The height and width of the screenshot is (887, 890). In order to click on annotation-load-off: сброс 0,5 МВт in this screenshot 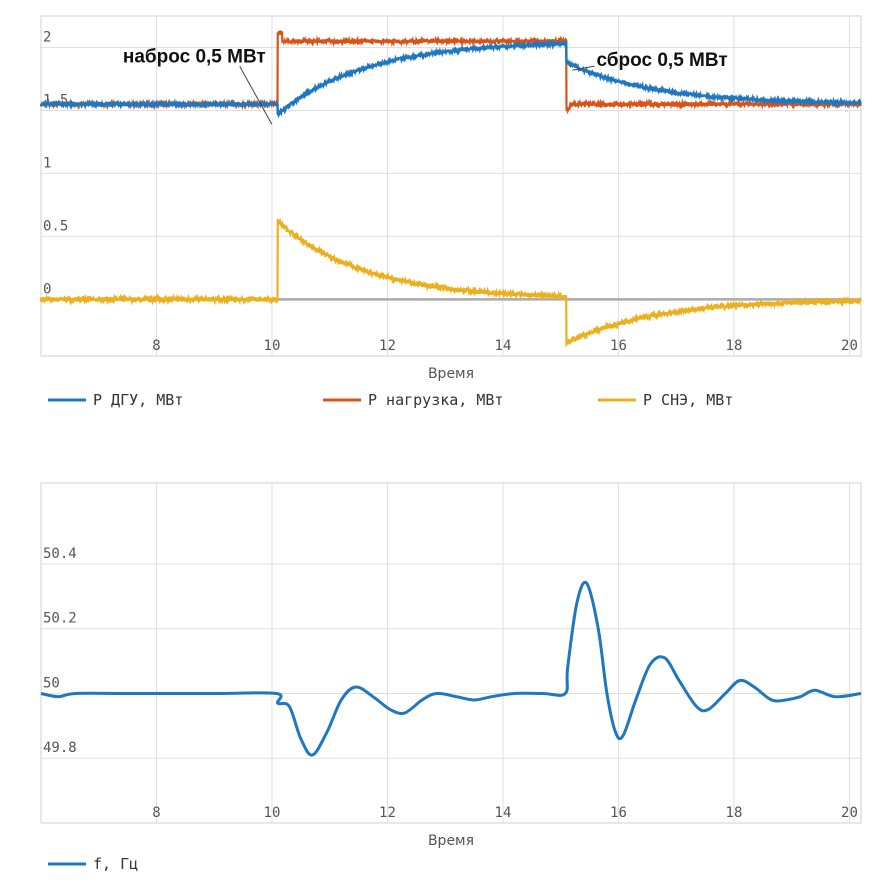, I will do `click(661, 60)`.